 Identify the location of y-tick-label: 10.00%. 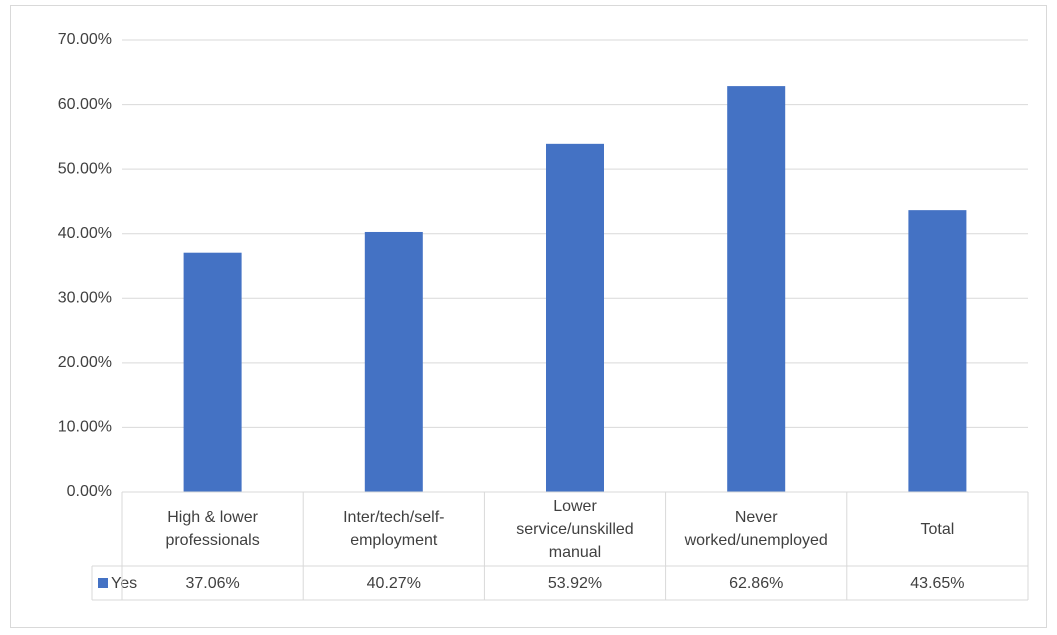
(85, 427).